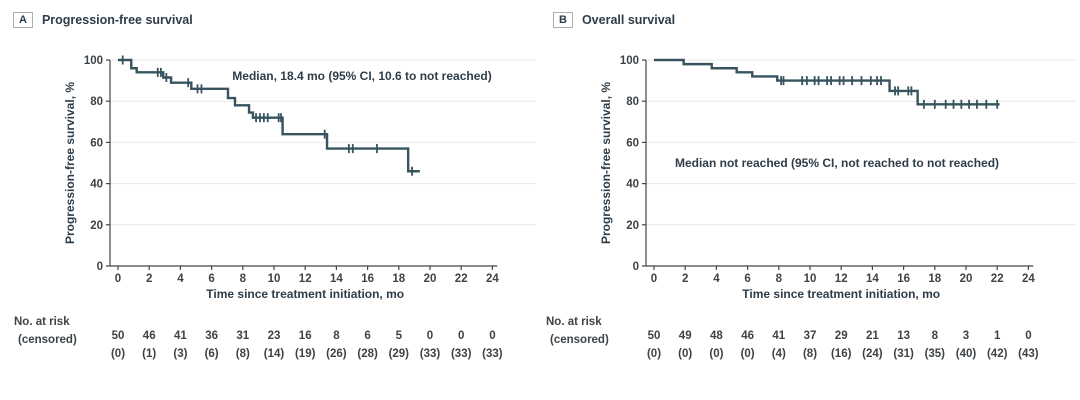  I want to click on censored-count: (6), so click(212, 354).